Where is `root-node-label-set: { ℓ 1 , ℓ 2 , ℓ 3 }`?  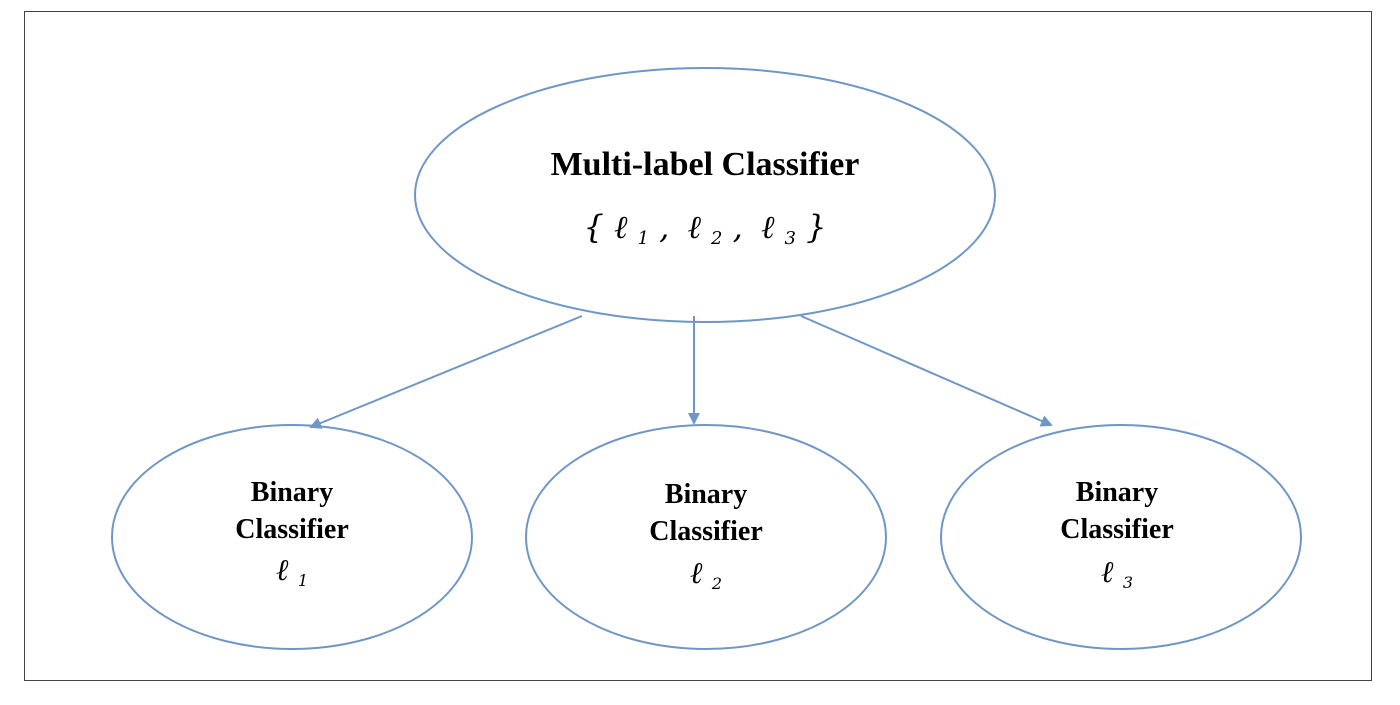
root-node-label-set: { ℓ 1 , ℓ 2 , ℓ 3 } is located at coordinates (705, 230).